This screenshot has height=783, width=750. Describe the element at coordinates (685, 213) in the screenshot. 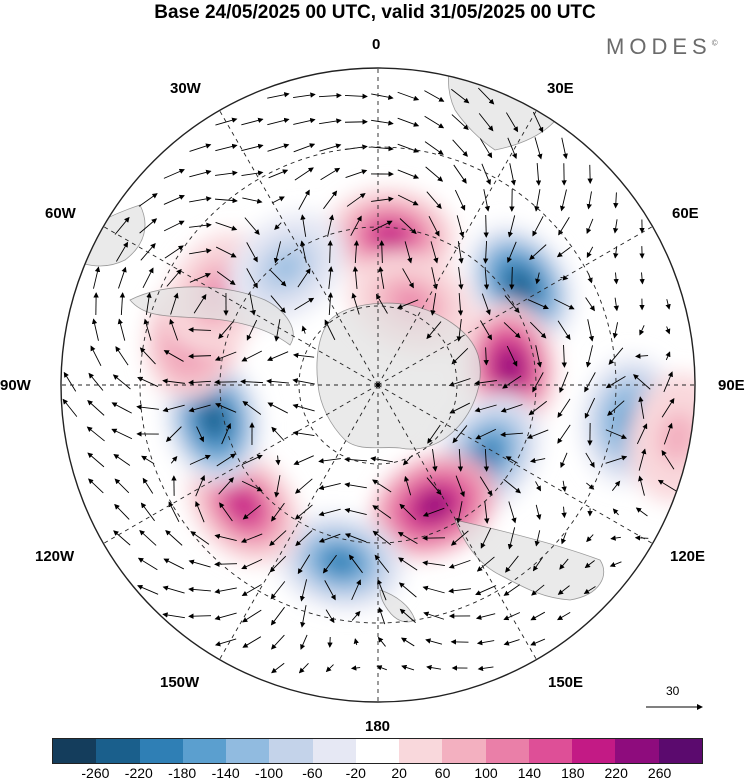

I see `lon-label-60e: 60E` at that location.